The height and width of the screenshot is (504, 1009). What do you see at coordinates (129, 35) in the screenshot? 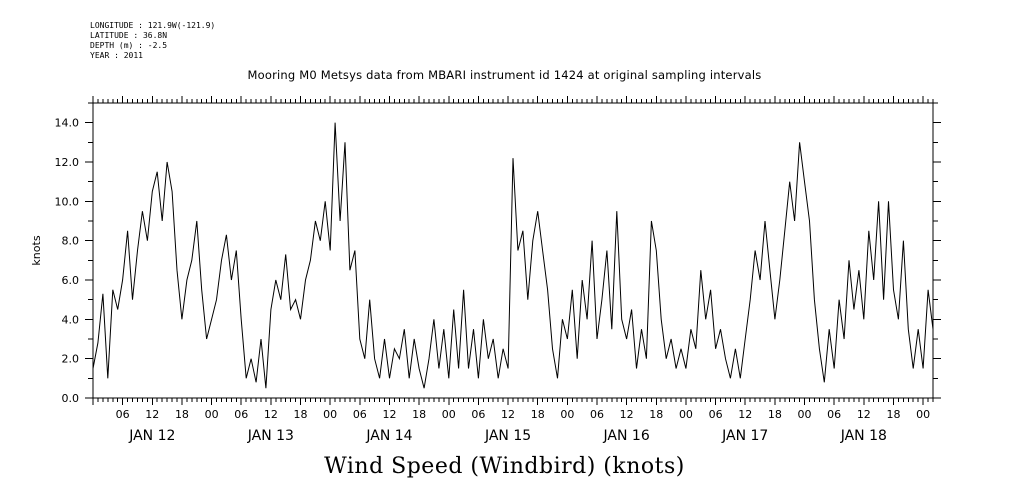
I see `meta-latitude: LATITUDE : 36.8N` at bounding box center [129, 35].